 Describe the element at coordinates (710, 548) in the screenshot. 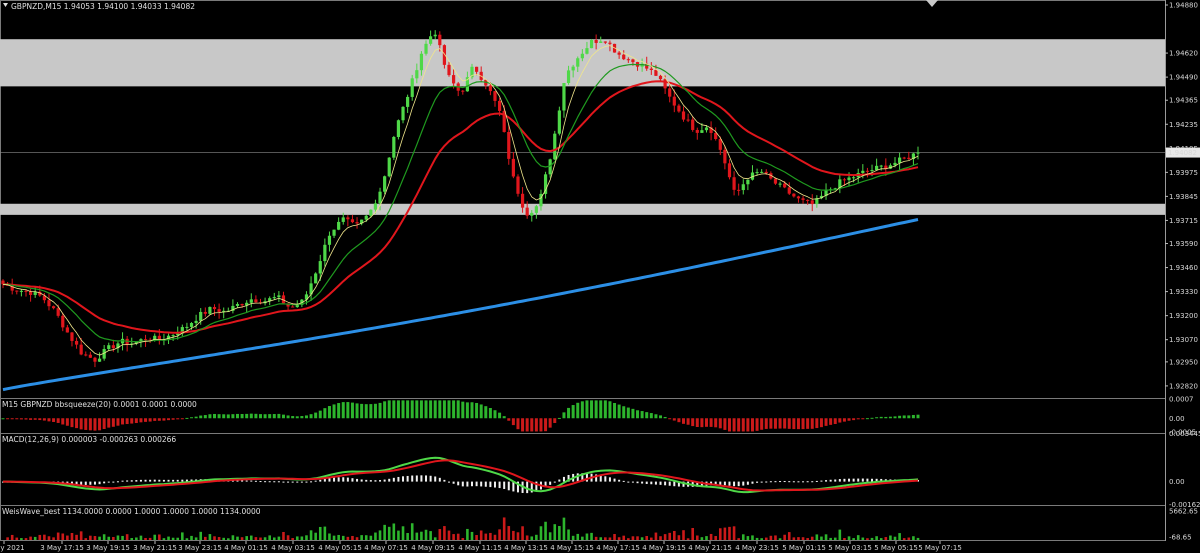

I see `time-tick-label: 4 May 21:15` at that location.